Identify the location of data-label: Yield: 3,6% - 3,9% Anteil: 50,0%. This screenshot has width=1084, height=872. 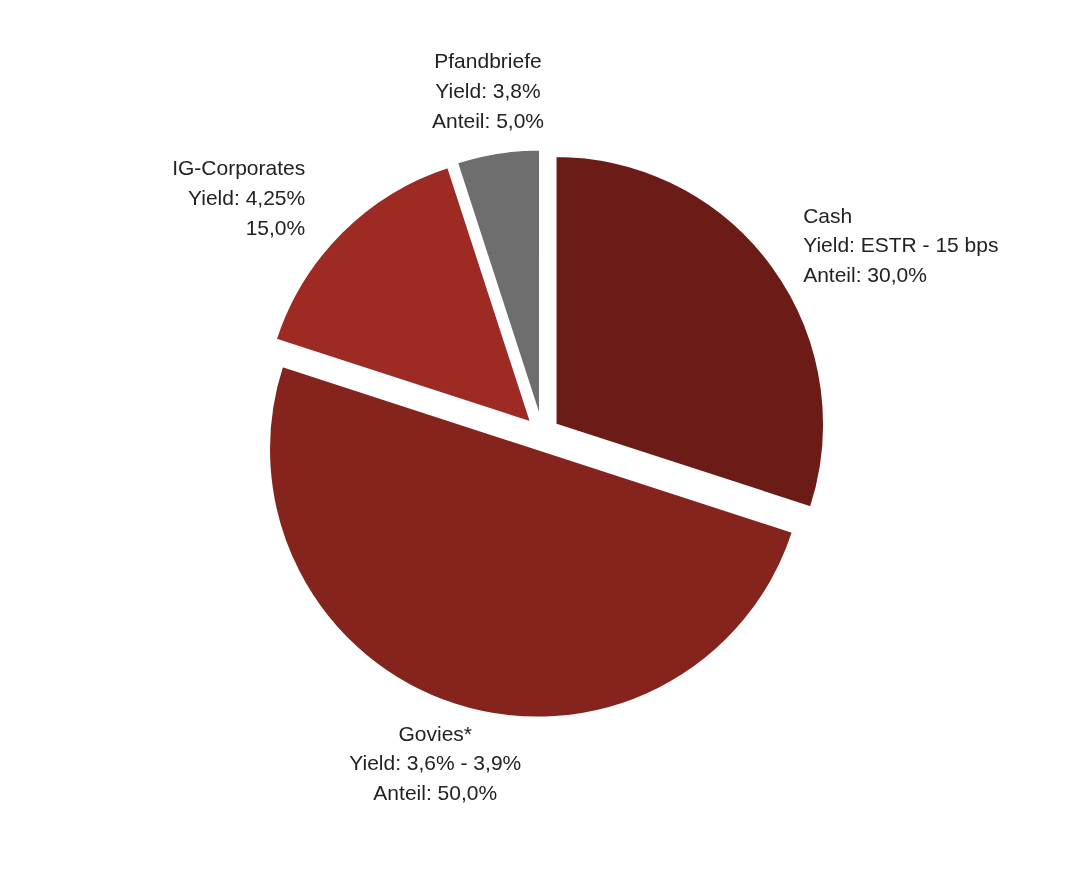
(435, 778).